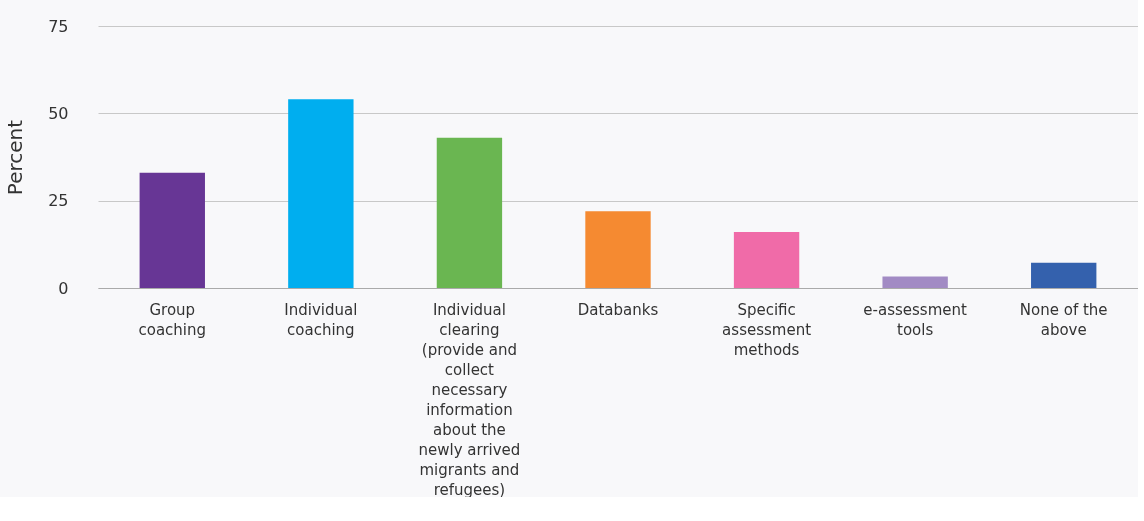 The image size is (1144, 521). Describe the element at coordinates (321, 319) in the screenshot. I see `x-tick-label: Individual coaching` at that location.